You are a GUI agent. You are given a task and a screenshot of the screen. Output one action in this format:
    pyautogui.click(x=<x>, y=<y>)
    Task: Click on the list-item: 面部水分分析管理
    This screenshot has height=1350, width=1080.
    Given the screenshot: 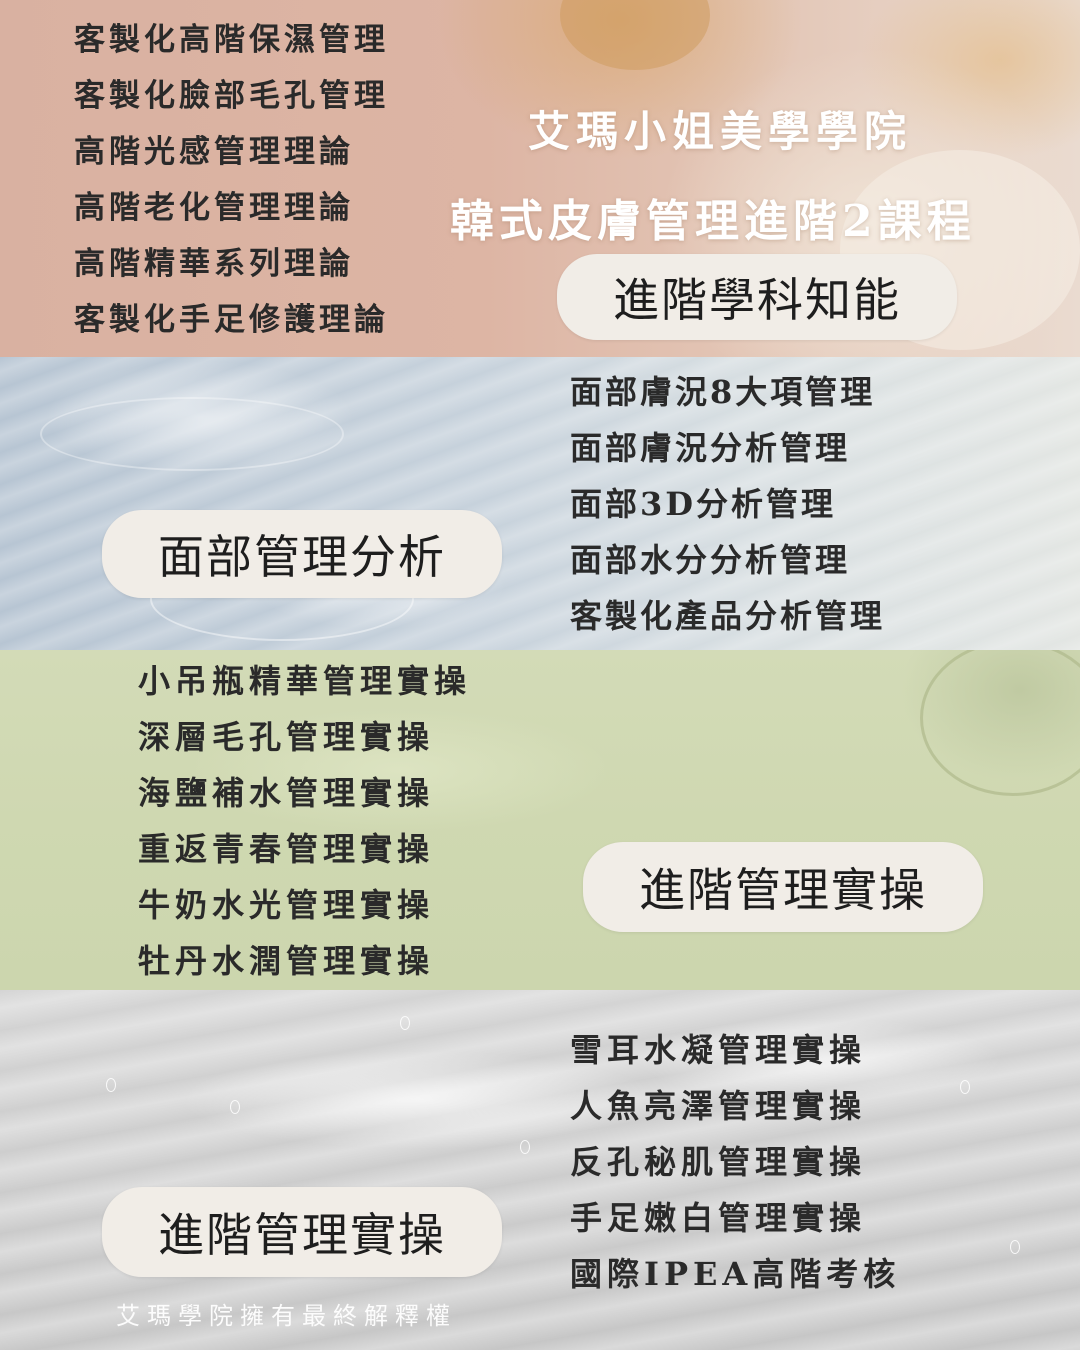 What is the action you would take?
    pyautogui.click(x=727, y=560)
    